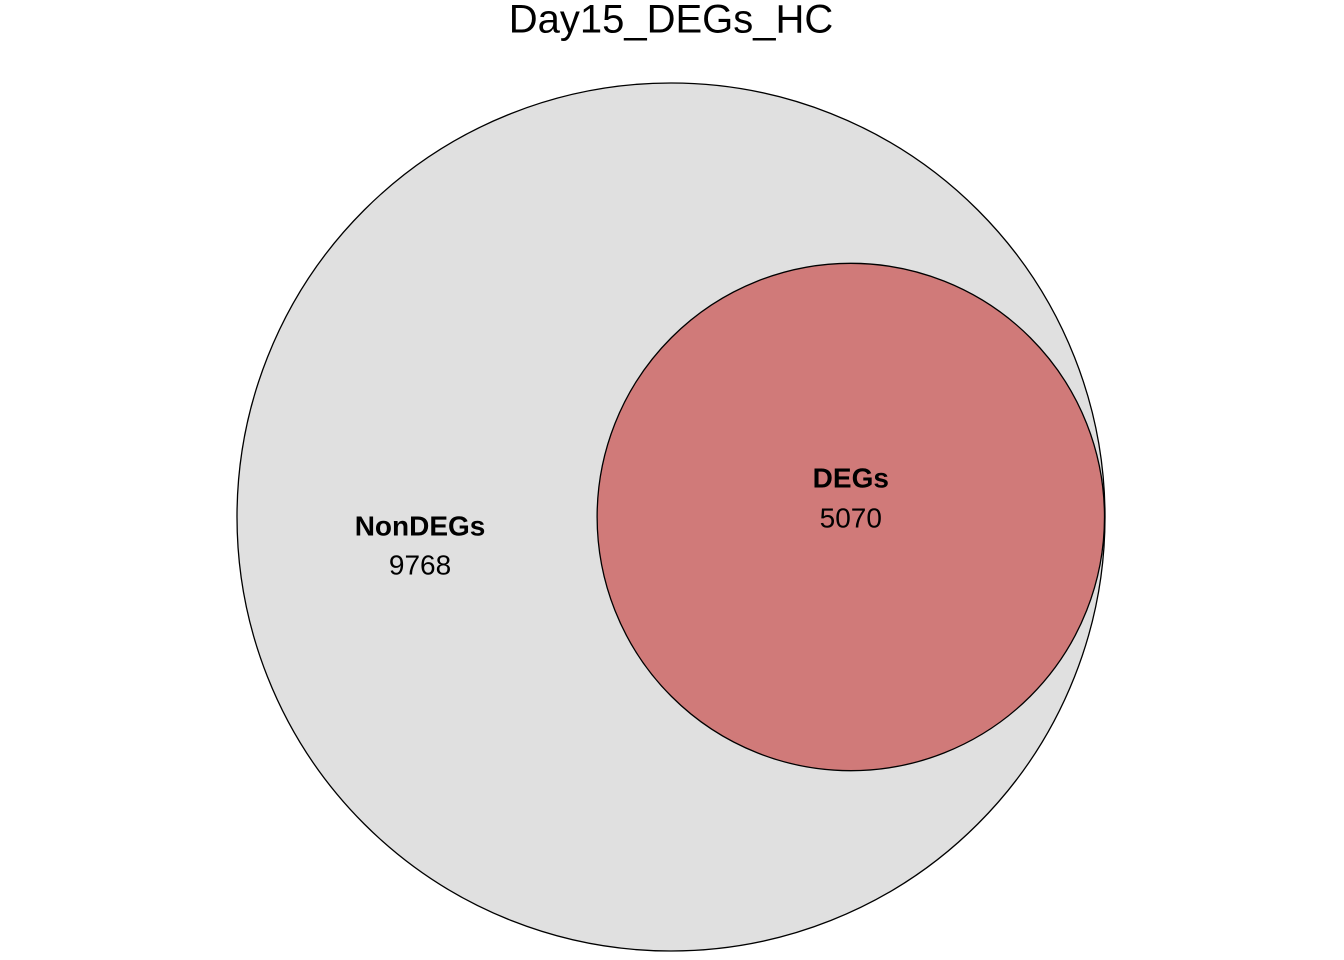  Describe the element at coordinates (851, 477) in the screenshot. I see `set-label: DEGs` at that location.